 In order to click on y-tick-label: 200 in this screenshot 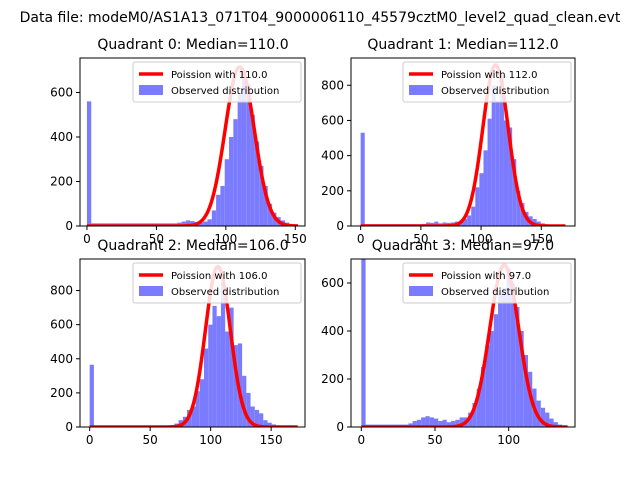, I will do `click(332, 379)`.